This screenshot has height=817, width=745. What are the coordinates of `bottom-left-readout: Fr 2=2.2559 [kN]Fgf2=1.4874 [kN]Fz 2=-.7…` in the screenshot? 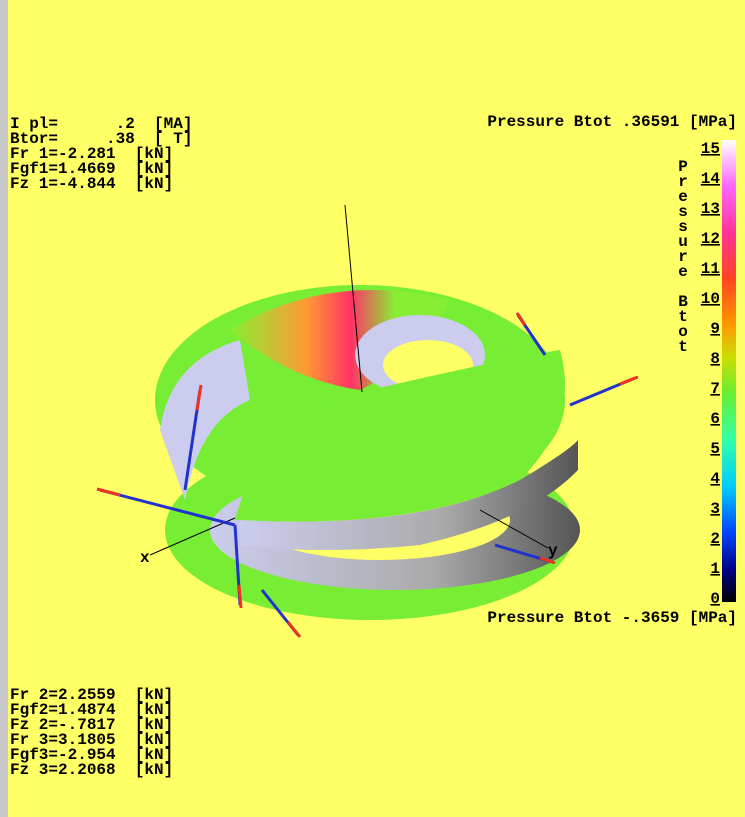 It's located at (91, 732).